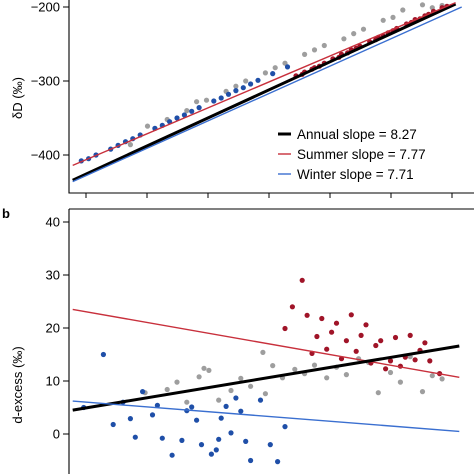  What do you see at coordinates (56, 434) in the screenshot?
I see `y-tick-label: 0` at bounding box center [56, 434].